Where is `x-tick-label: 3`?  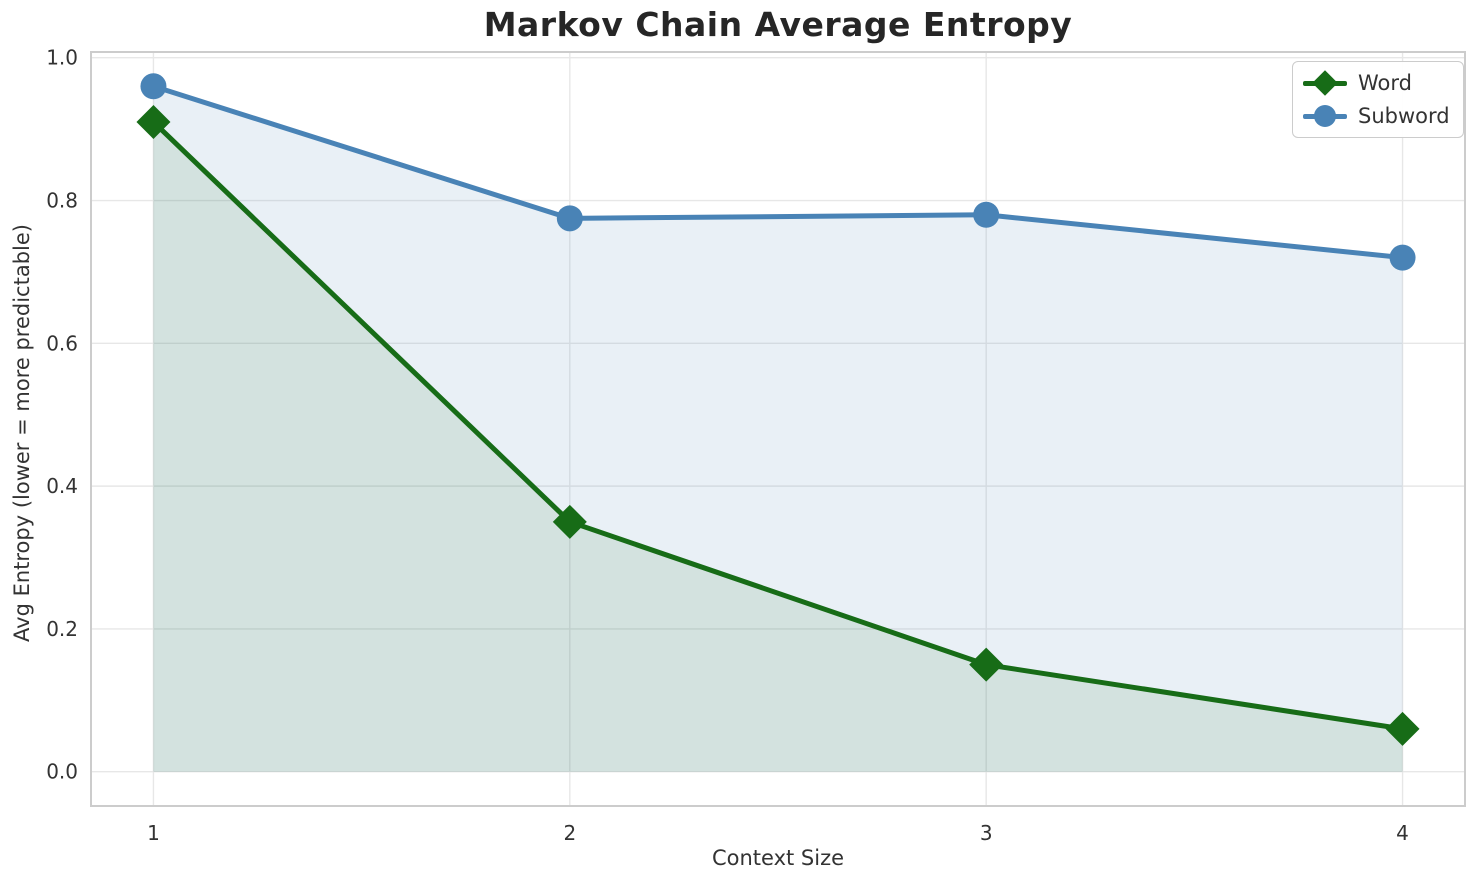
x-tick-label: 3 is located at coordinates (986, 833).